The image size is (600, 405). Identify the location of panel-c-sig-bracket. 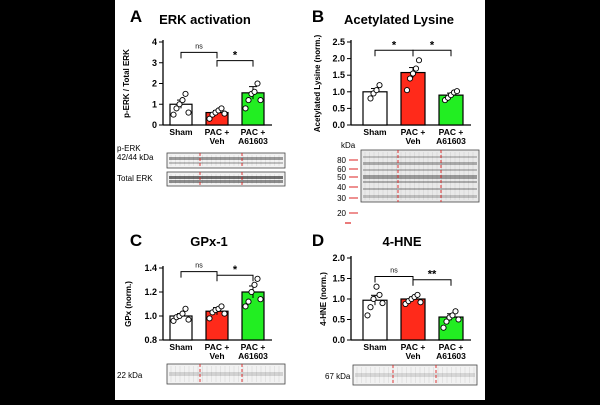
(199, 274).